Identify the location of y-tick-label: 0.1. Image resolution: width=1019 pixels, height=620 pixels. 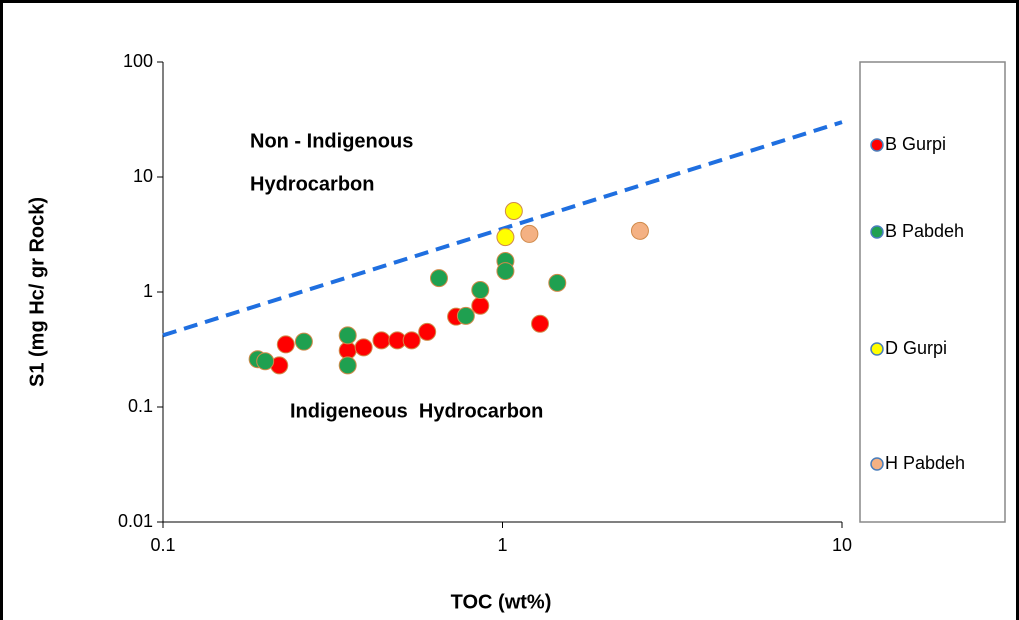
(140, 406).